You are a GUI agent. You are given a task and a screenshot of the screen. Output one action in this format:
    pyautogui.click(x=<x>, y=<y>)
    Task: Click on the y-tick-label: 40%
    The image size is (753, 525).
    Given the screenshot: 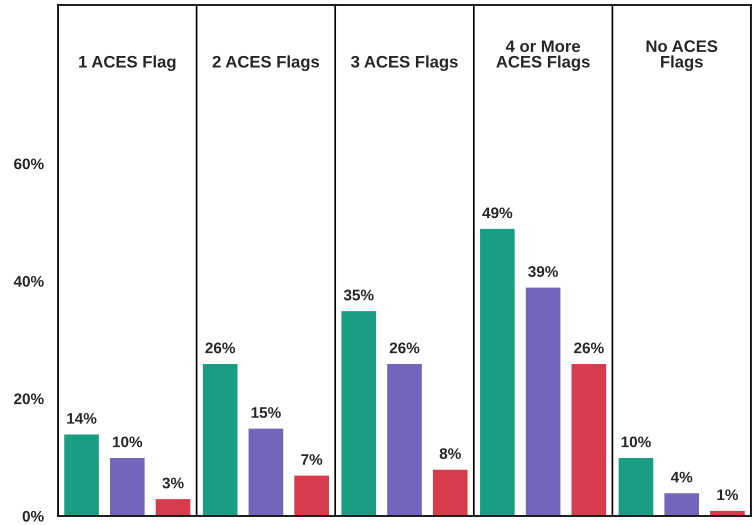 What is the action you would take?
    pyautogui.click(x=29, y=281)
    